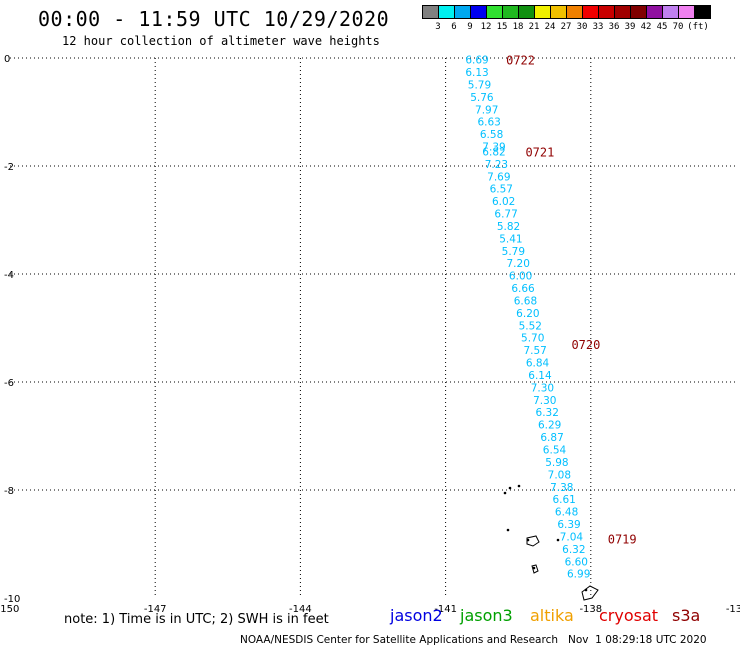 This screenshot has height=650, width=740. I want to click on color-scale-label: 33, so click(598, 27).